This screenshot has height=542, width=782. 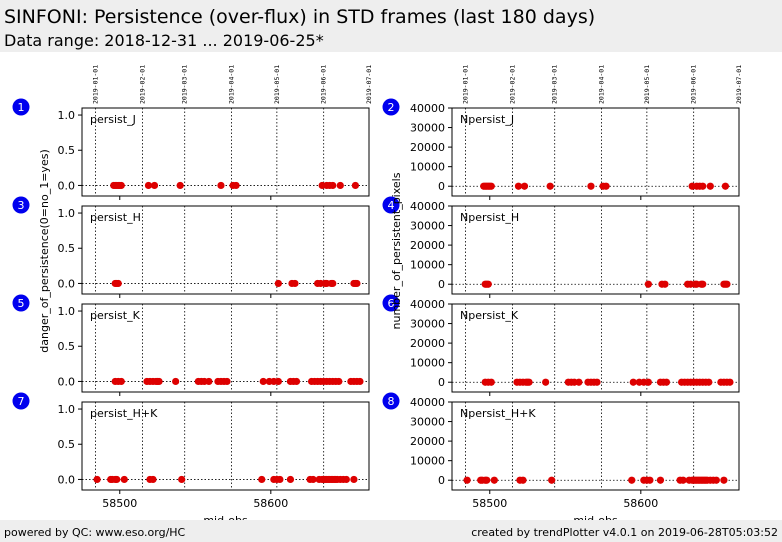 What do you see at coordinates (489, 503) in the screenshot?
I see `x-tick-label: 58500` at bounding box center [489, 503].